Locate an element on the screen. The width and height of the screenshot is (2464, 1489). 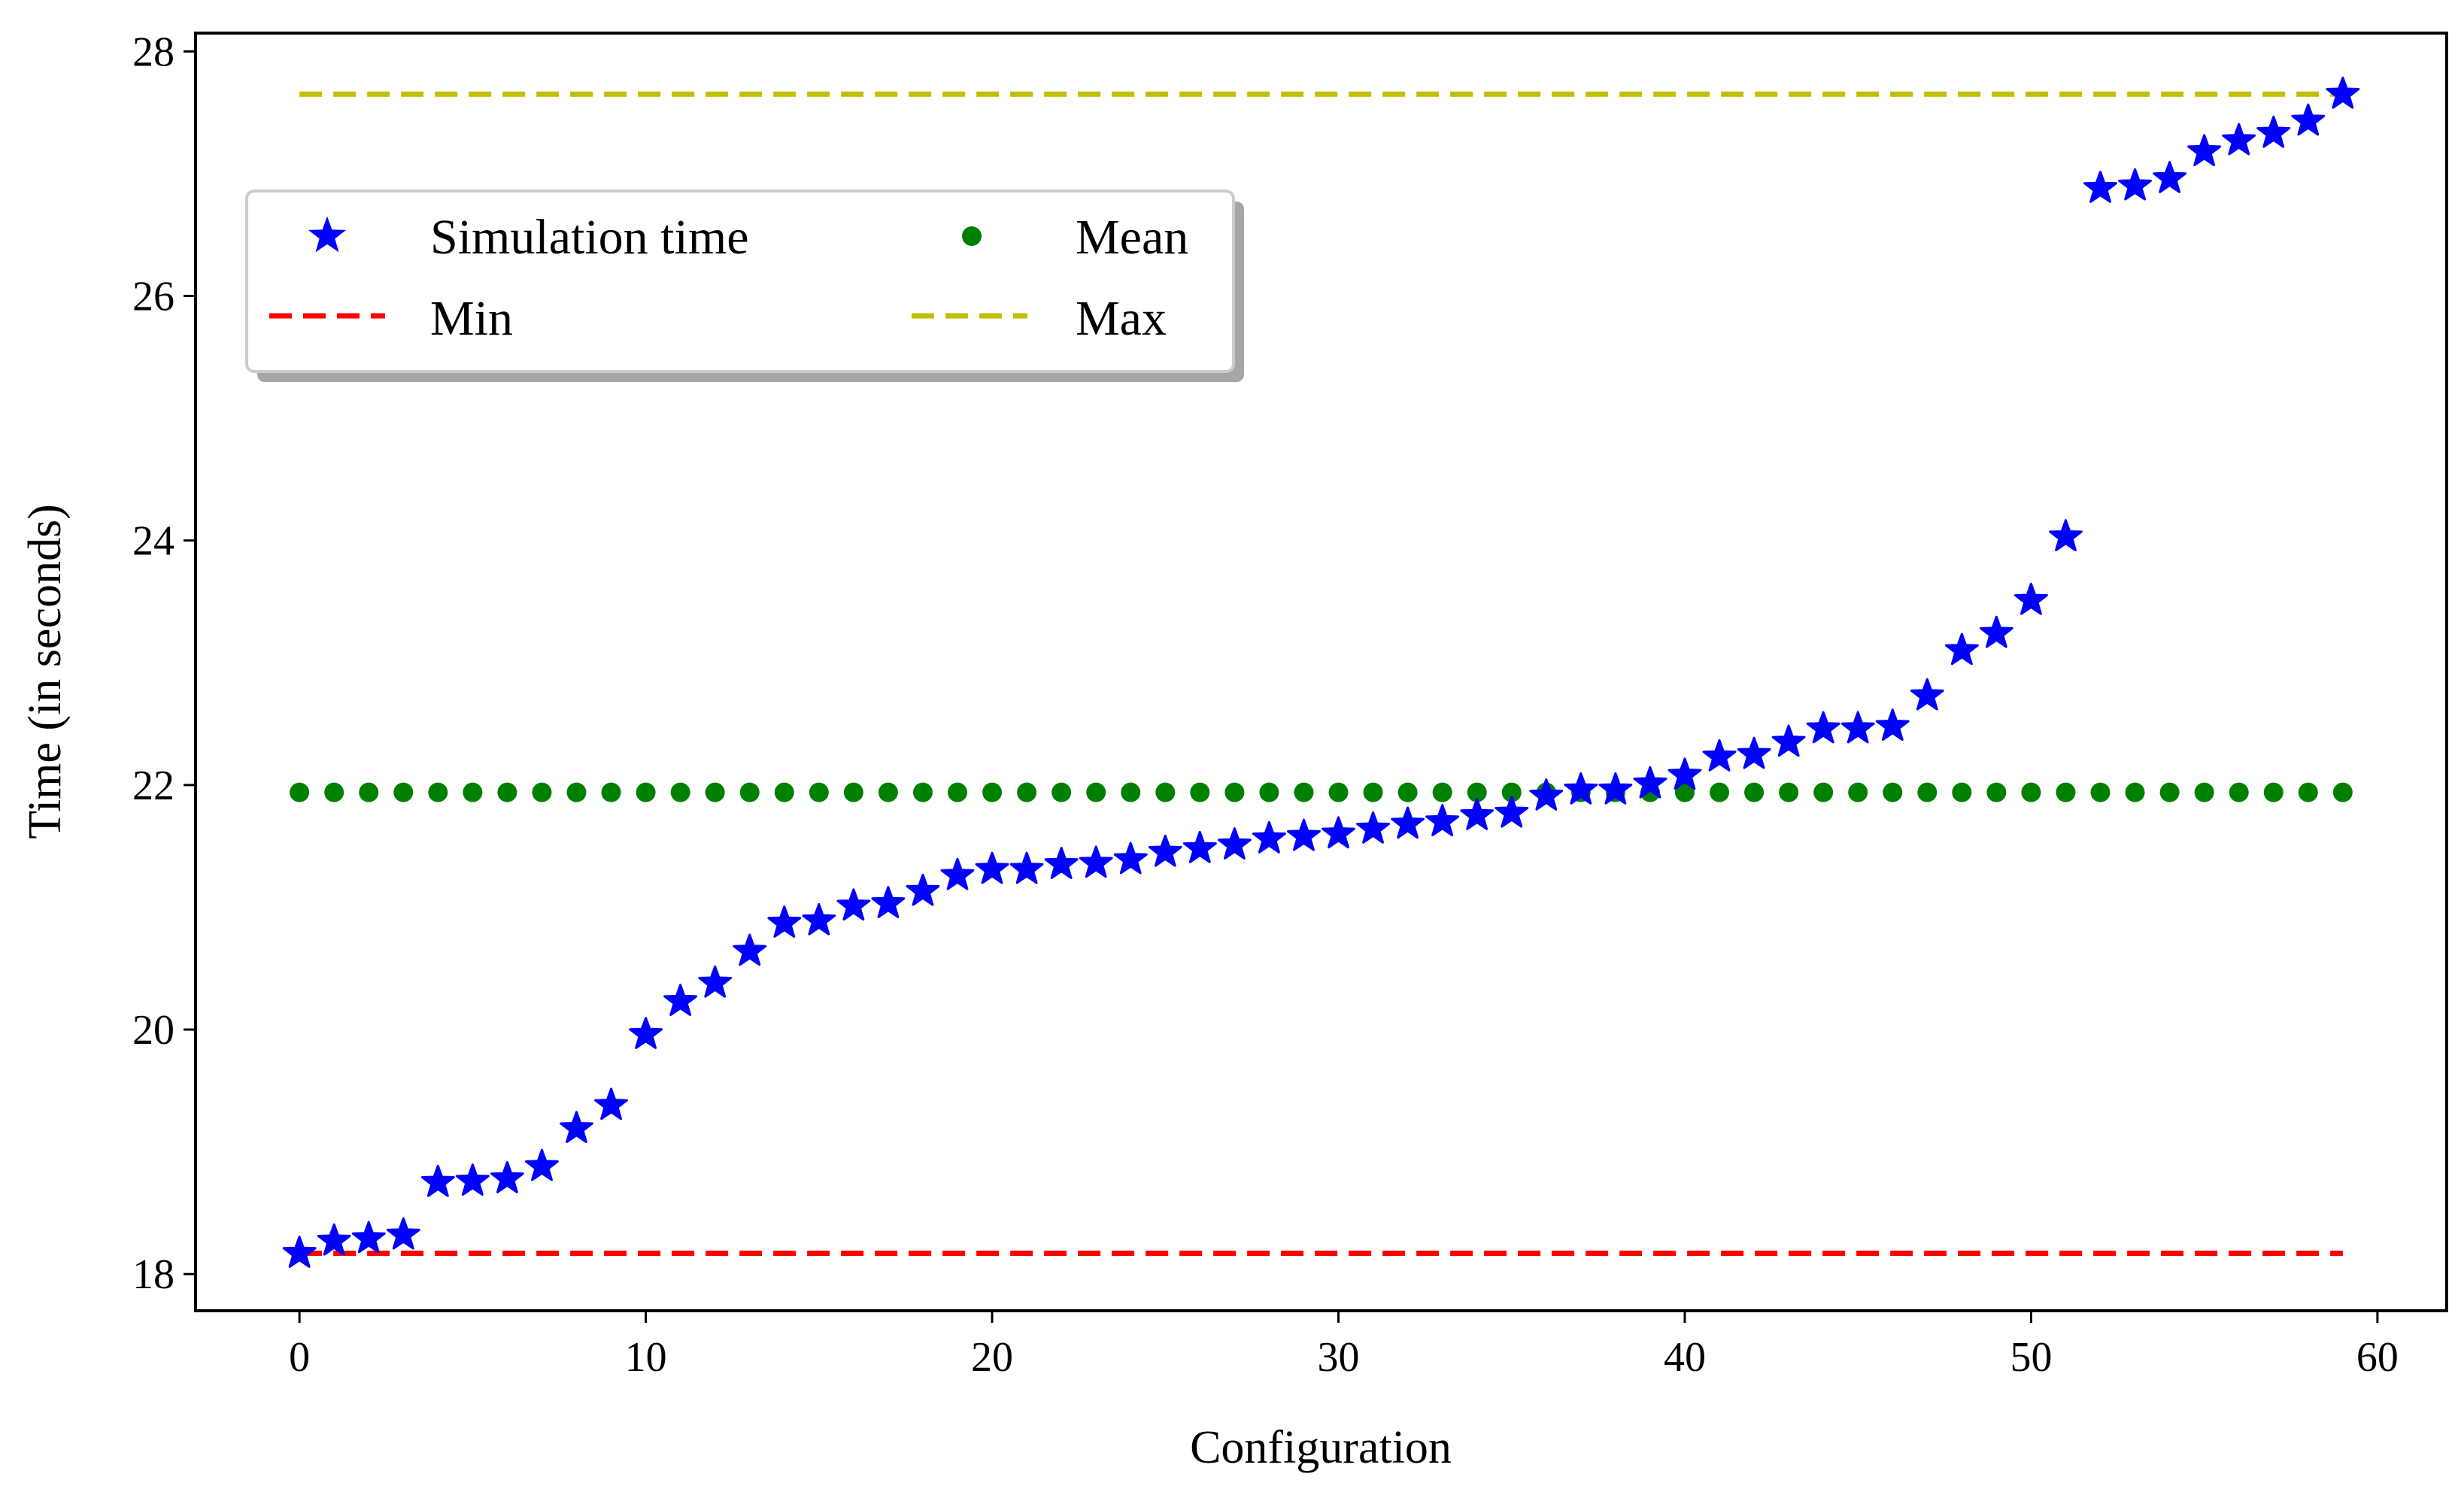
y-axis-label: Time (in seconds) is located at coordinates (45, 671).